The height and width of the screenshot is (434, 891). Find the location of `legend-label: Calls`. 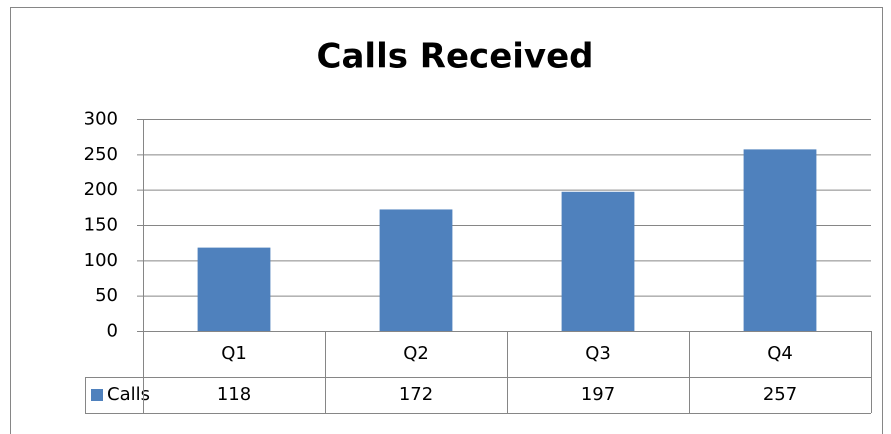

legend-label: Calls is located at coordinates (128, 394).